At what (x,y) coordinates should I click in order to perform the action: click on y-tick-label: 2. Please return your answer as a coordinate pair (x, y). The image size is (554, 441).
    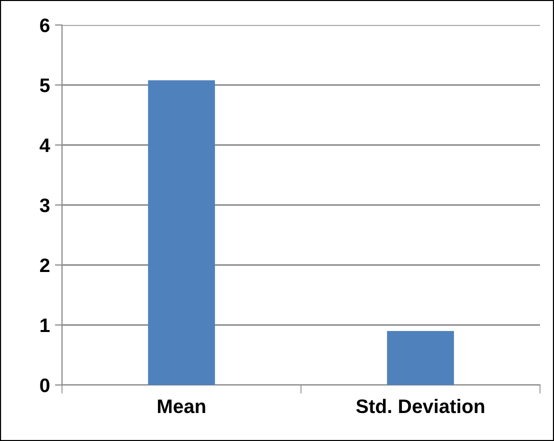
    Looking at the image, I should click on (45, 265).